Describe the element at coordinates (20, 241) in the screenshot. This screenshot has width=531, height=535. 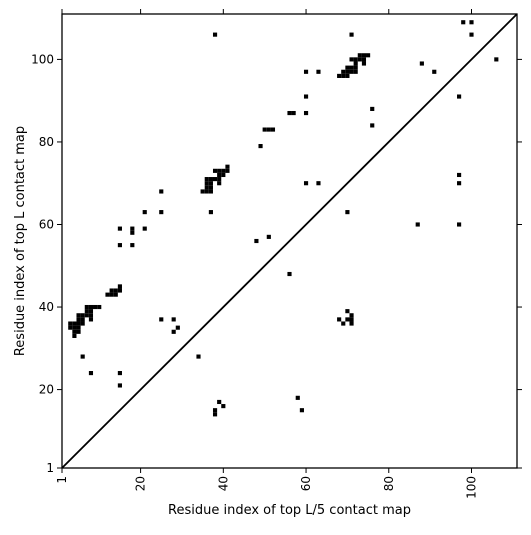
I see `y-axis-label: Residue index of top L contact map` at that location.